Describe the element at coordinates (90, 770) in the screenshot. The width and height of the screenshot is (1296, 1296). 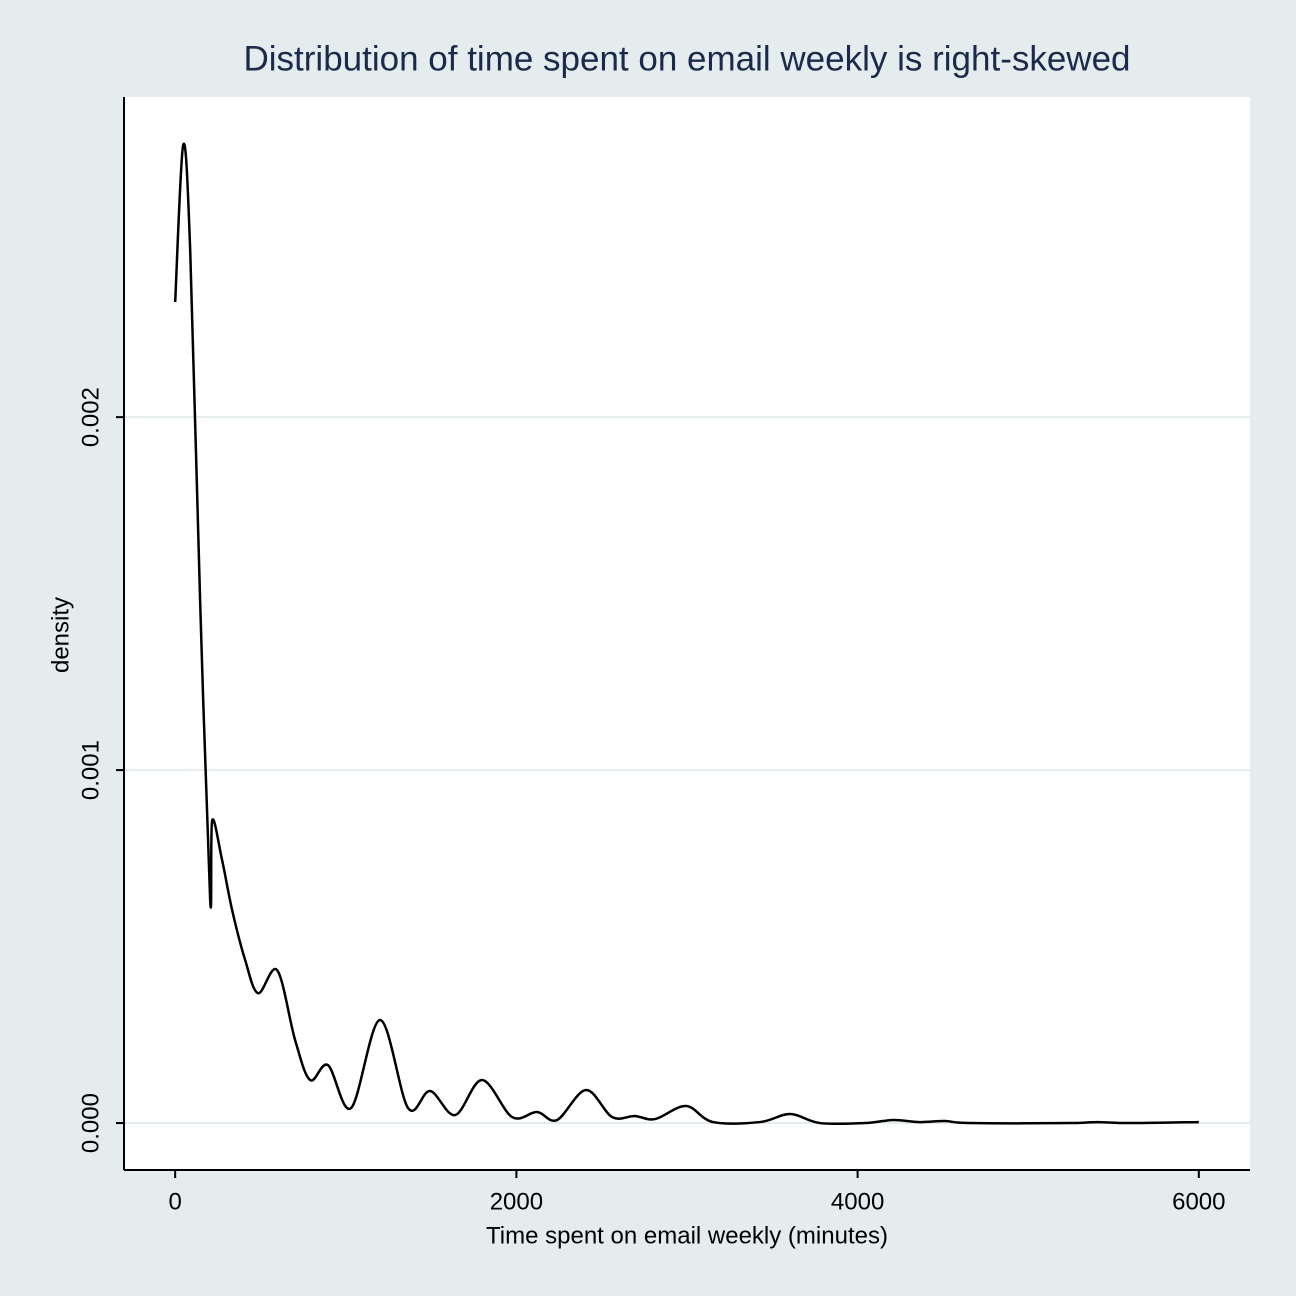
I see `y-tick-label: 0.001` at that location.